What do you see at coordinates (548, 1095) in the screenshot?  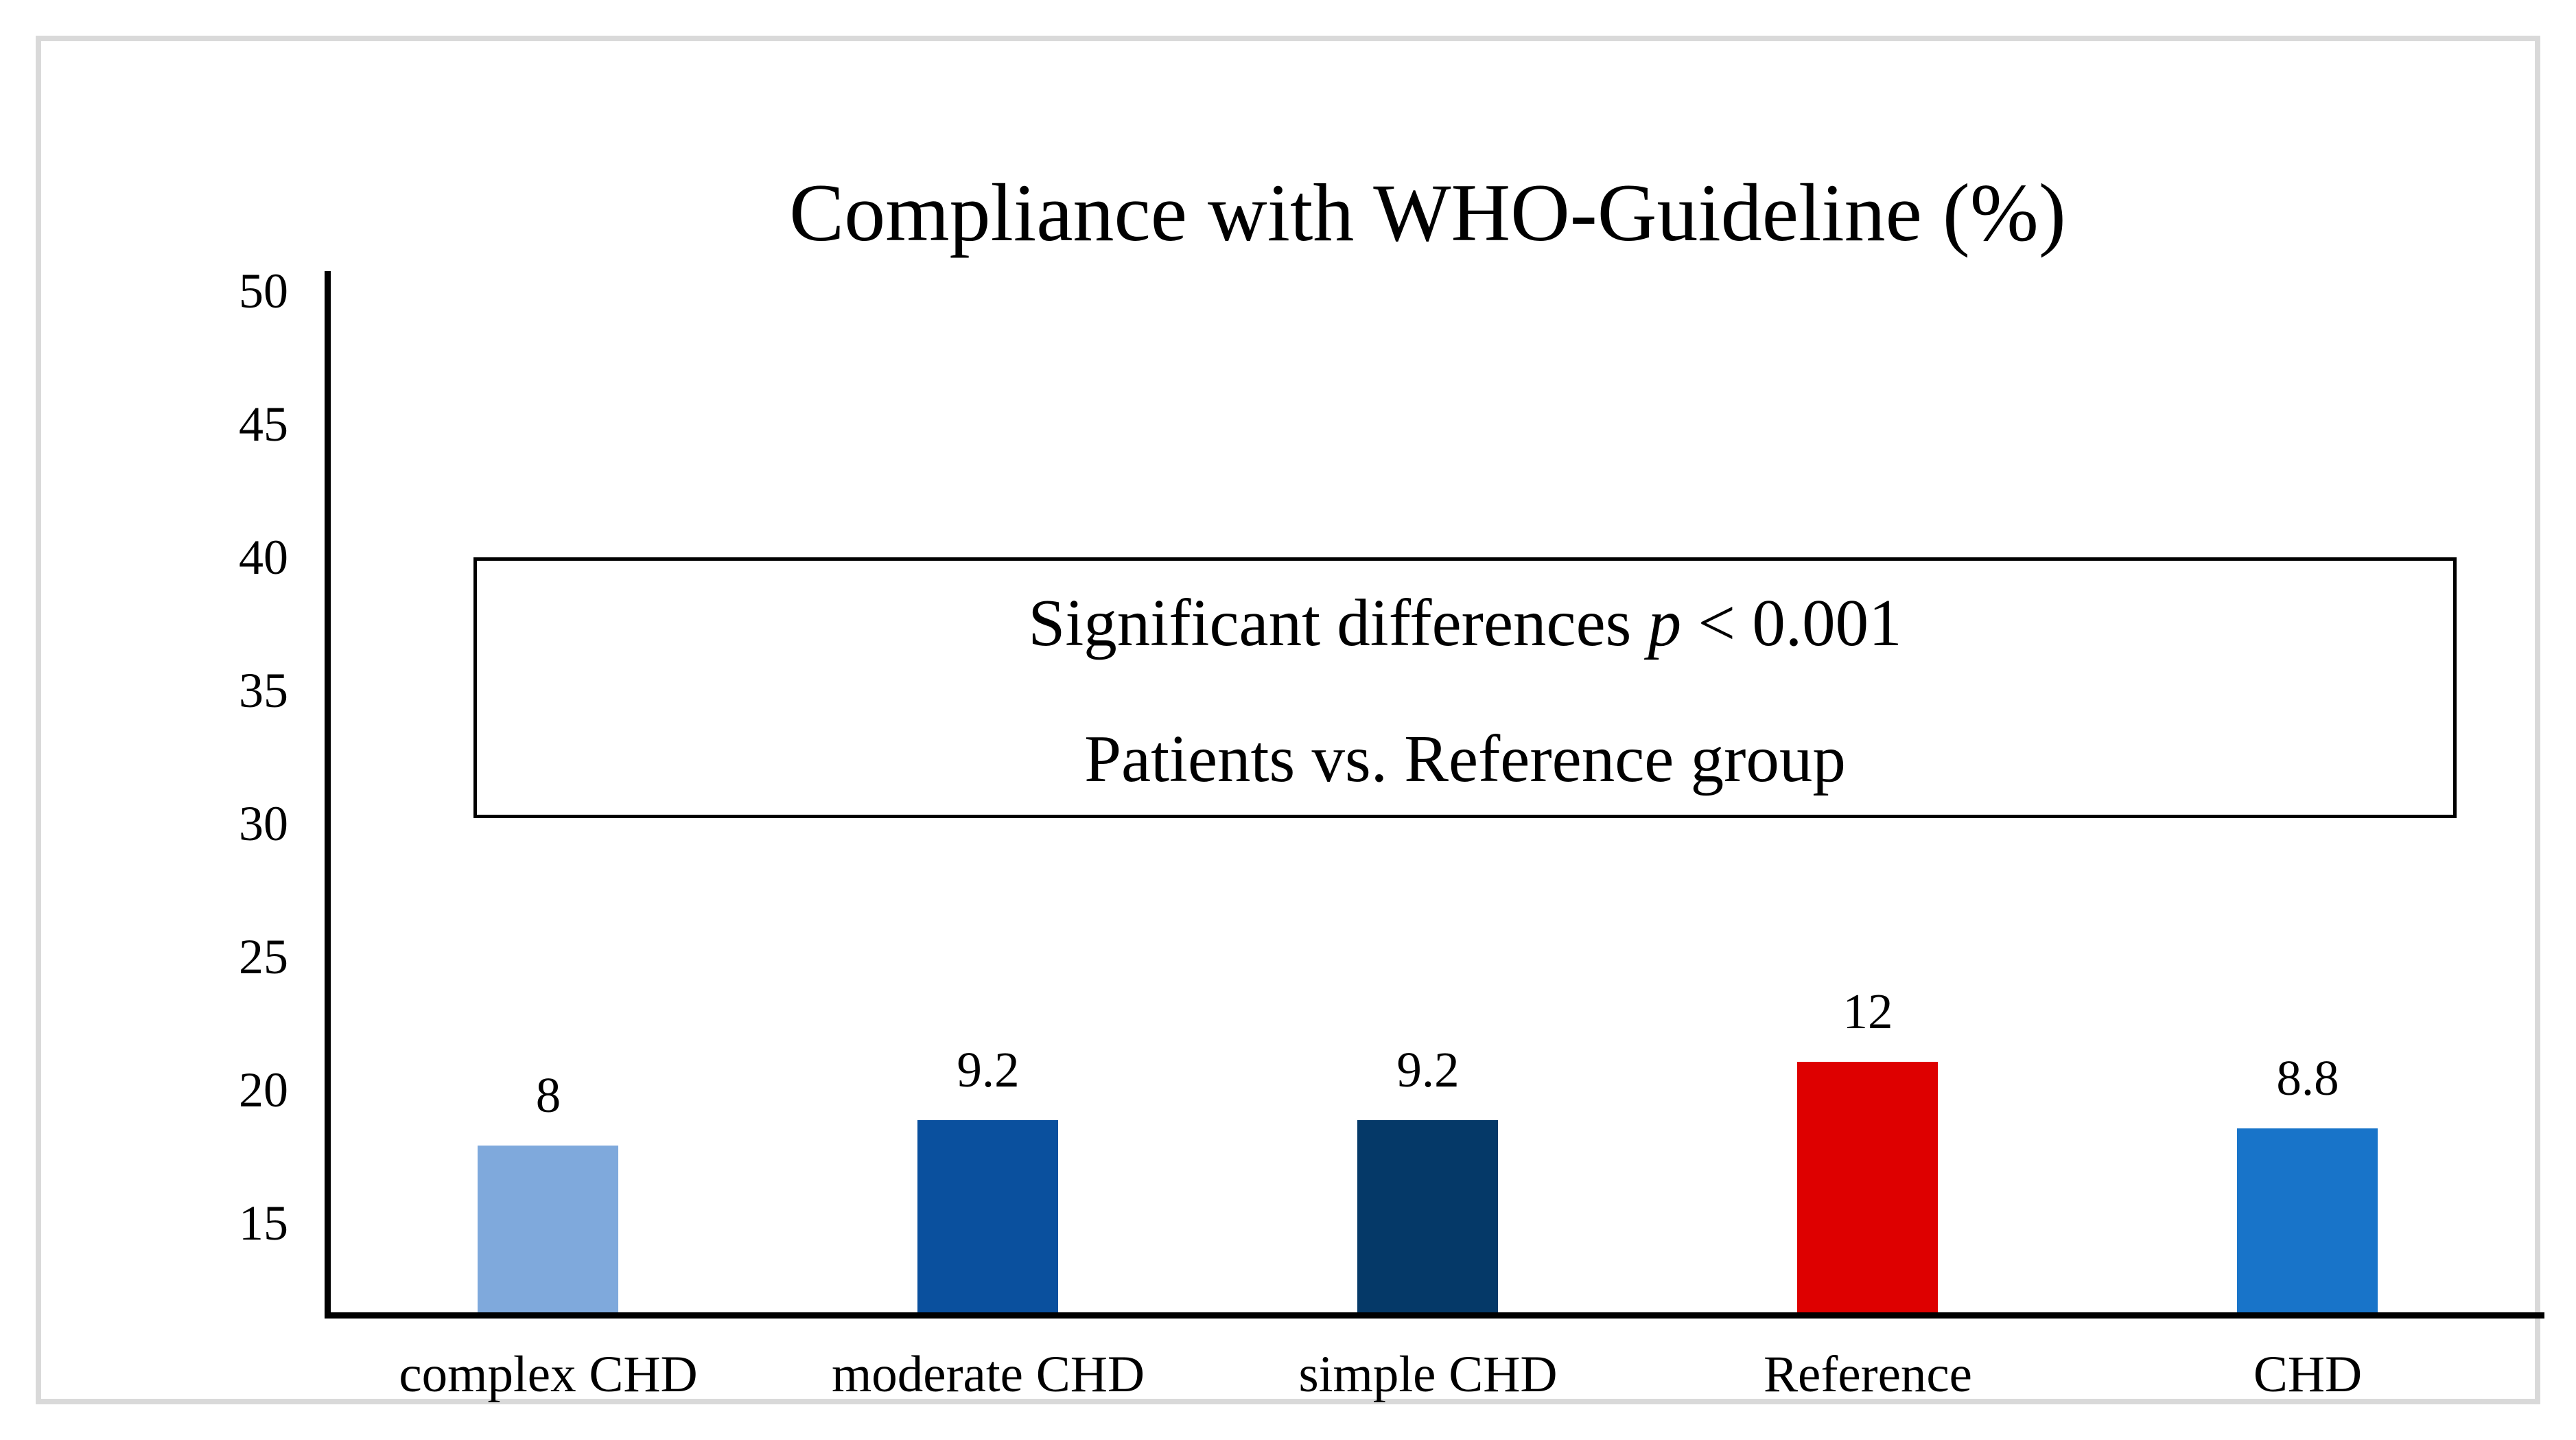 I see `bar-value-label: 8` at bounding box center [548, 1095].